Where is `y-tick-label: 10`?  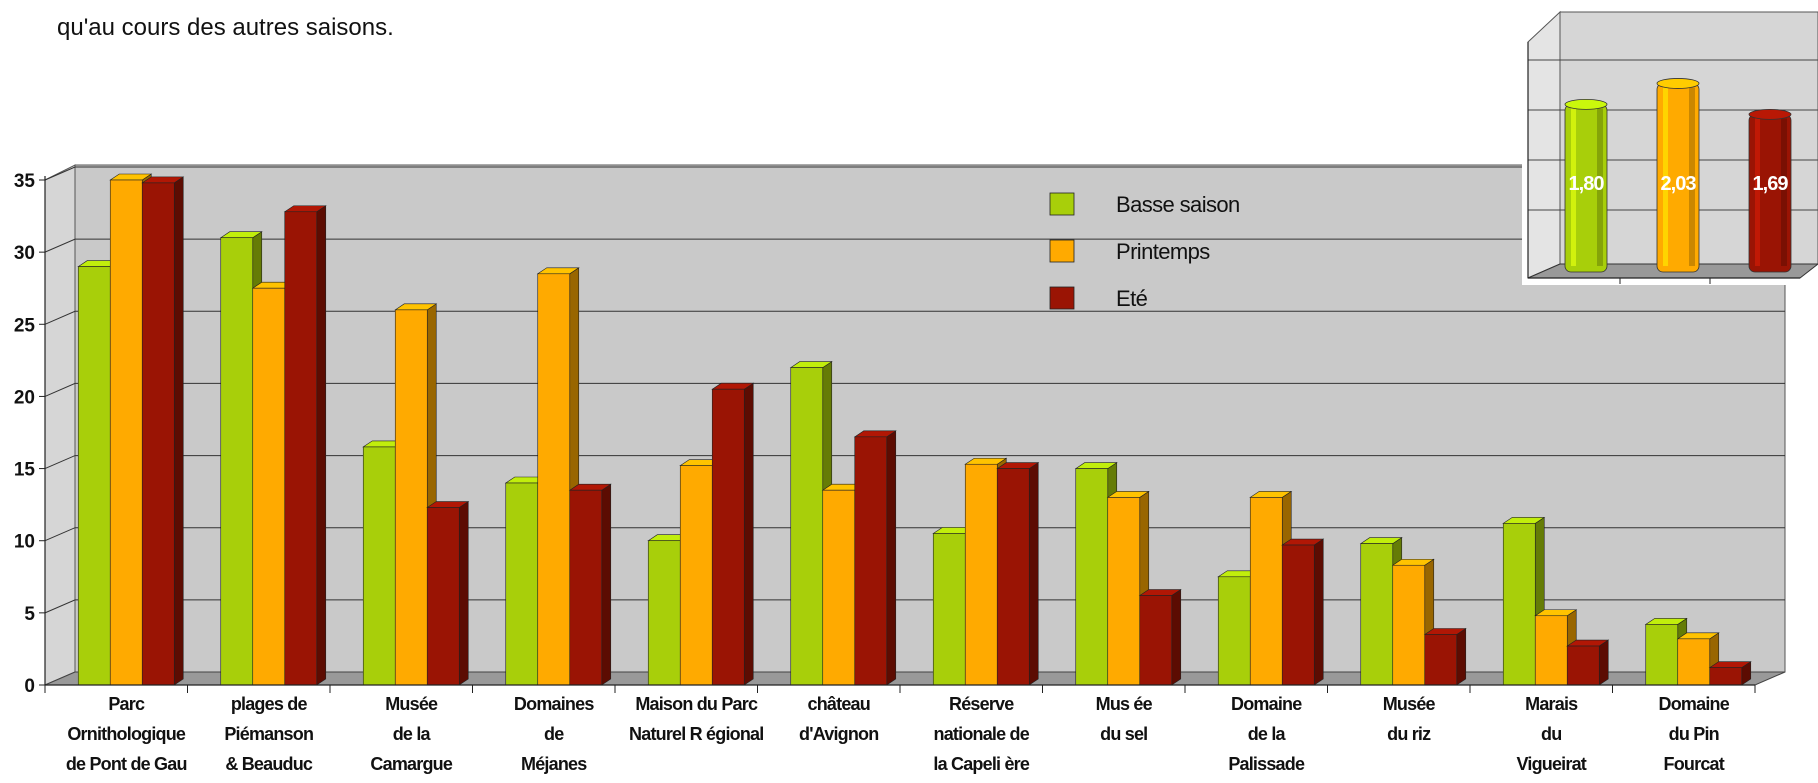
y-tick-label: 10 is located at coordinates (24, 542).